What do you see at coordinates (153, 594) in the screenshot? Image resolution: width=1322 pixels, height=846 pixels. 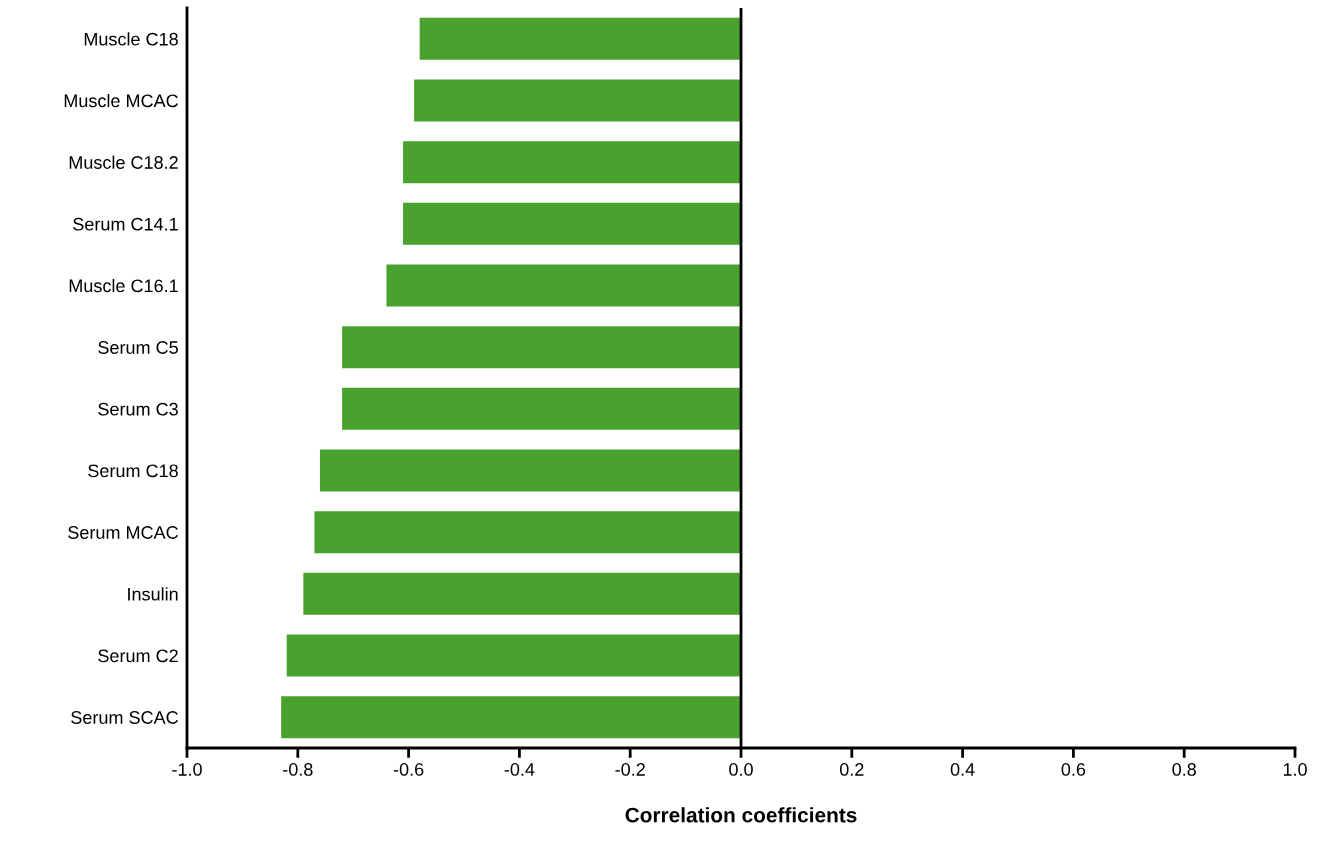 I see `y-tick-label: Insulin` at bounding box center [153, 594].